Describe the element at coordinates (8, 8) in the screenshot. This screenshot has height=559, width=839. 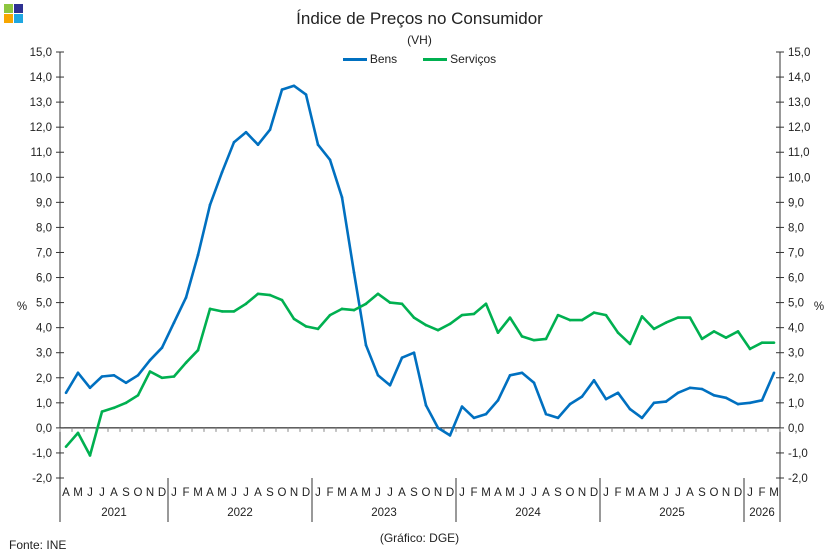
I see `logo-square` at that location.